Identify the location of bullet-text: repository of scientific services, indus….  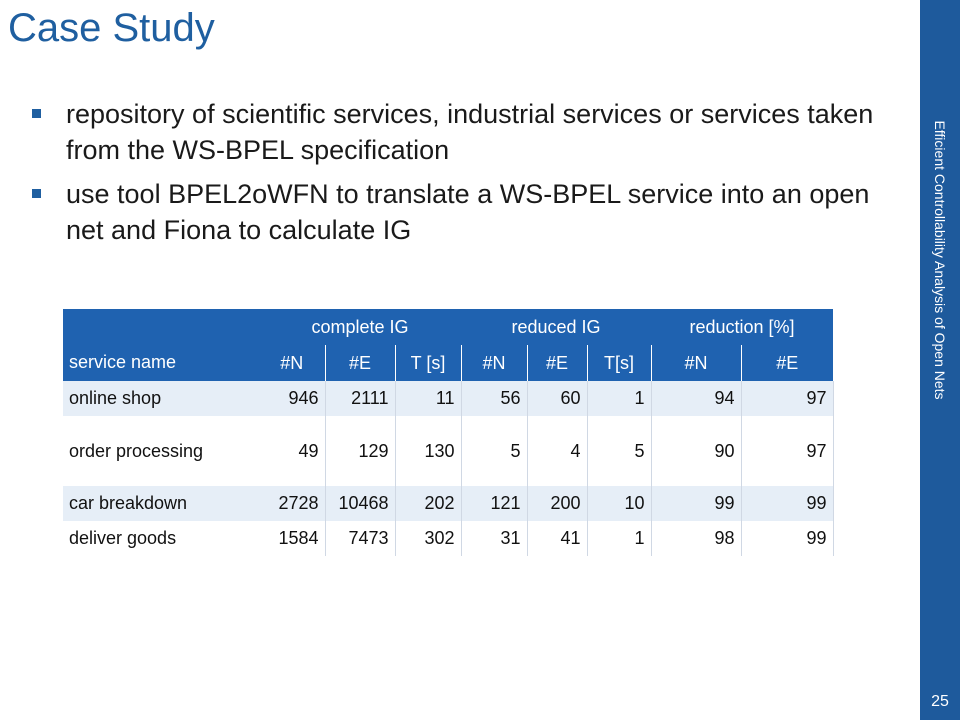
(470, 132).